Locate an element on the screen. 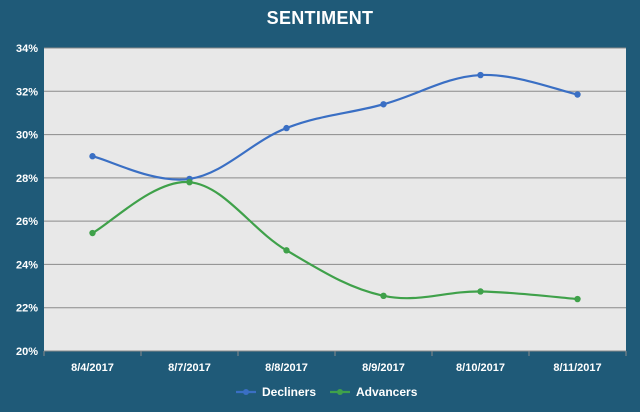 The height and width of the screenshot is (412, 640). x-tick-label: 8/4/2017 is located at coordinates (92, 368).